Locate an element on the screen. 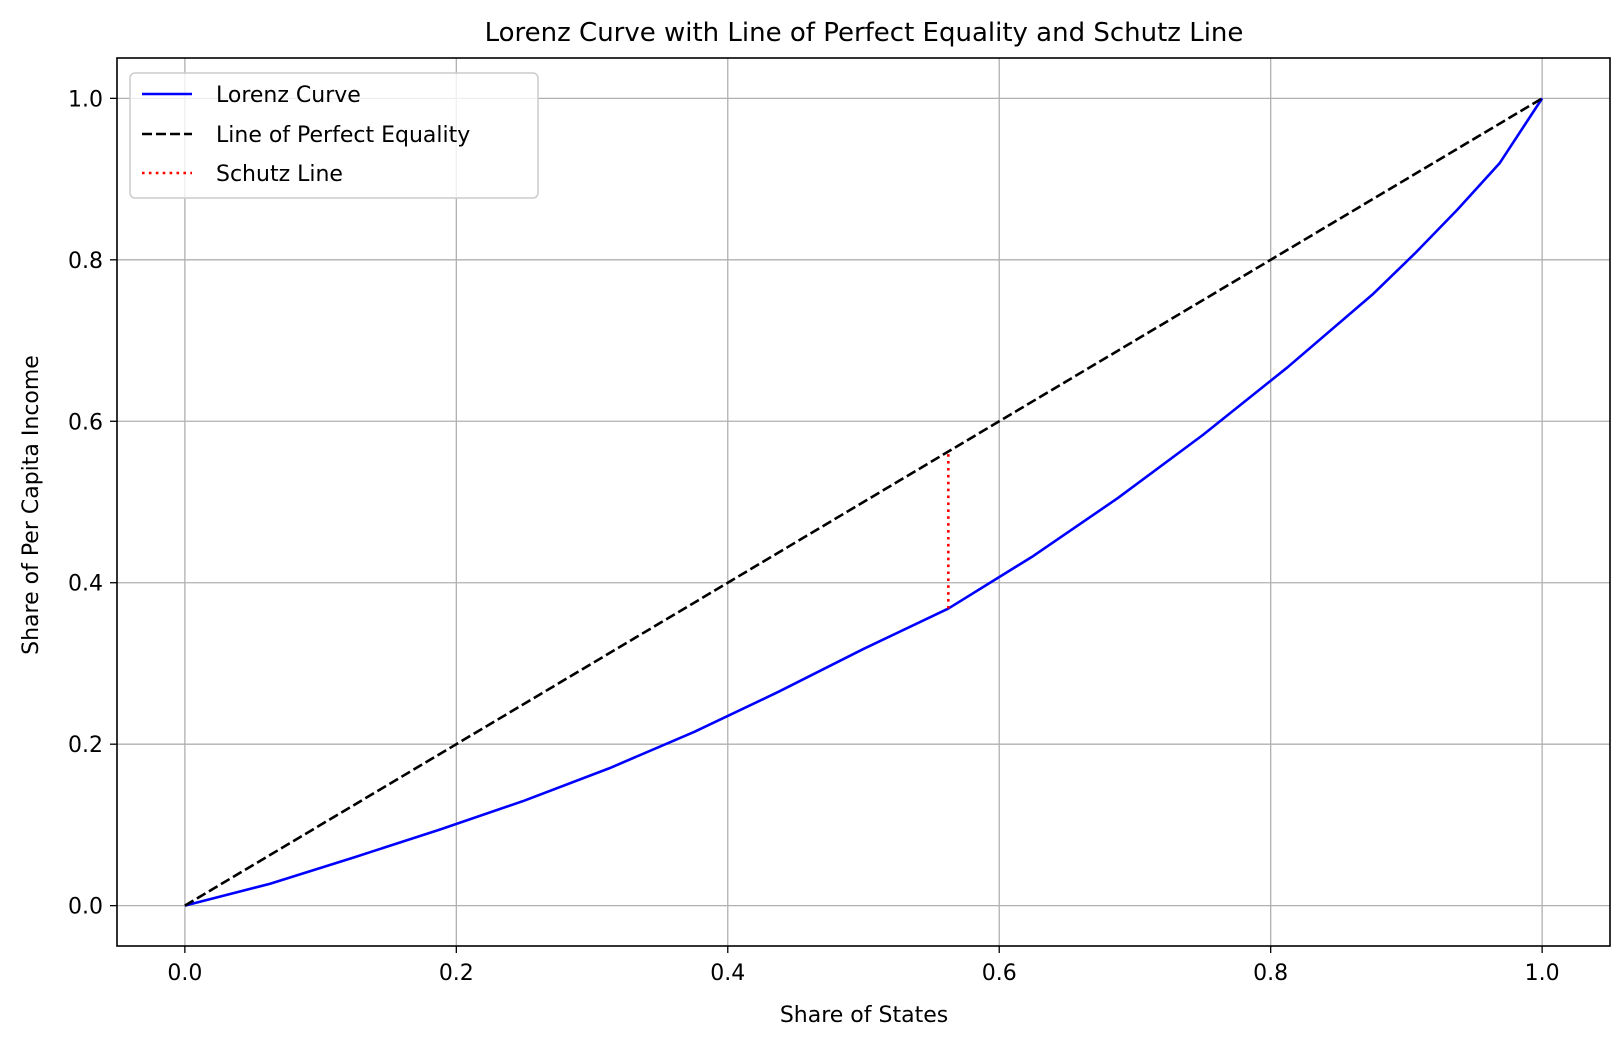  x-tick-label: 1.0 is located at coordinates (1542, 973).